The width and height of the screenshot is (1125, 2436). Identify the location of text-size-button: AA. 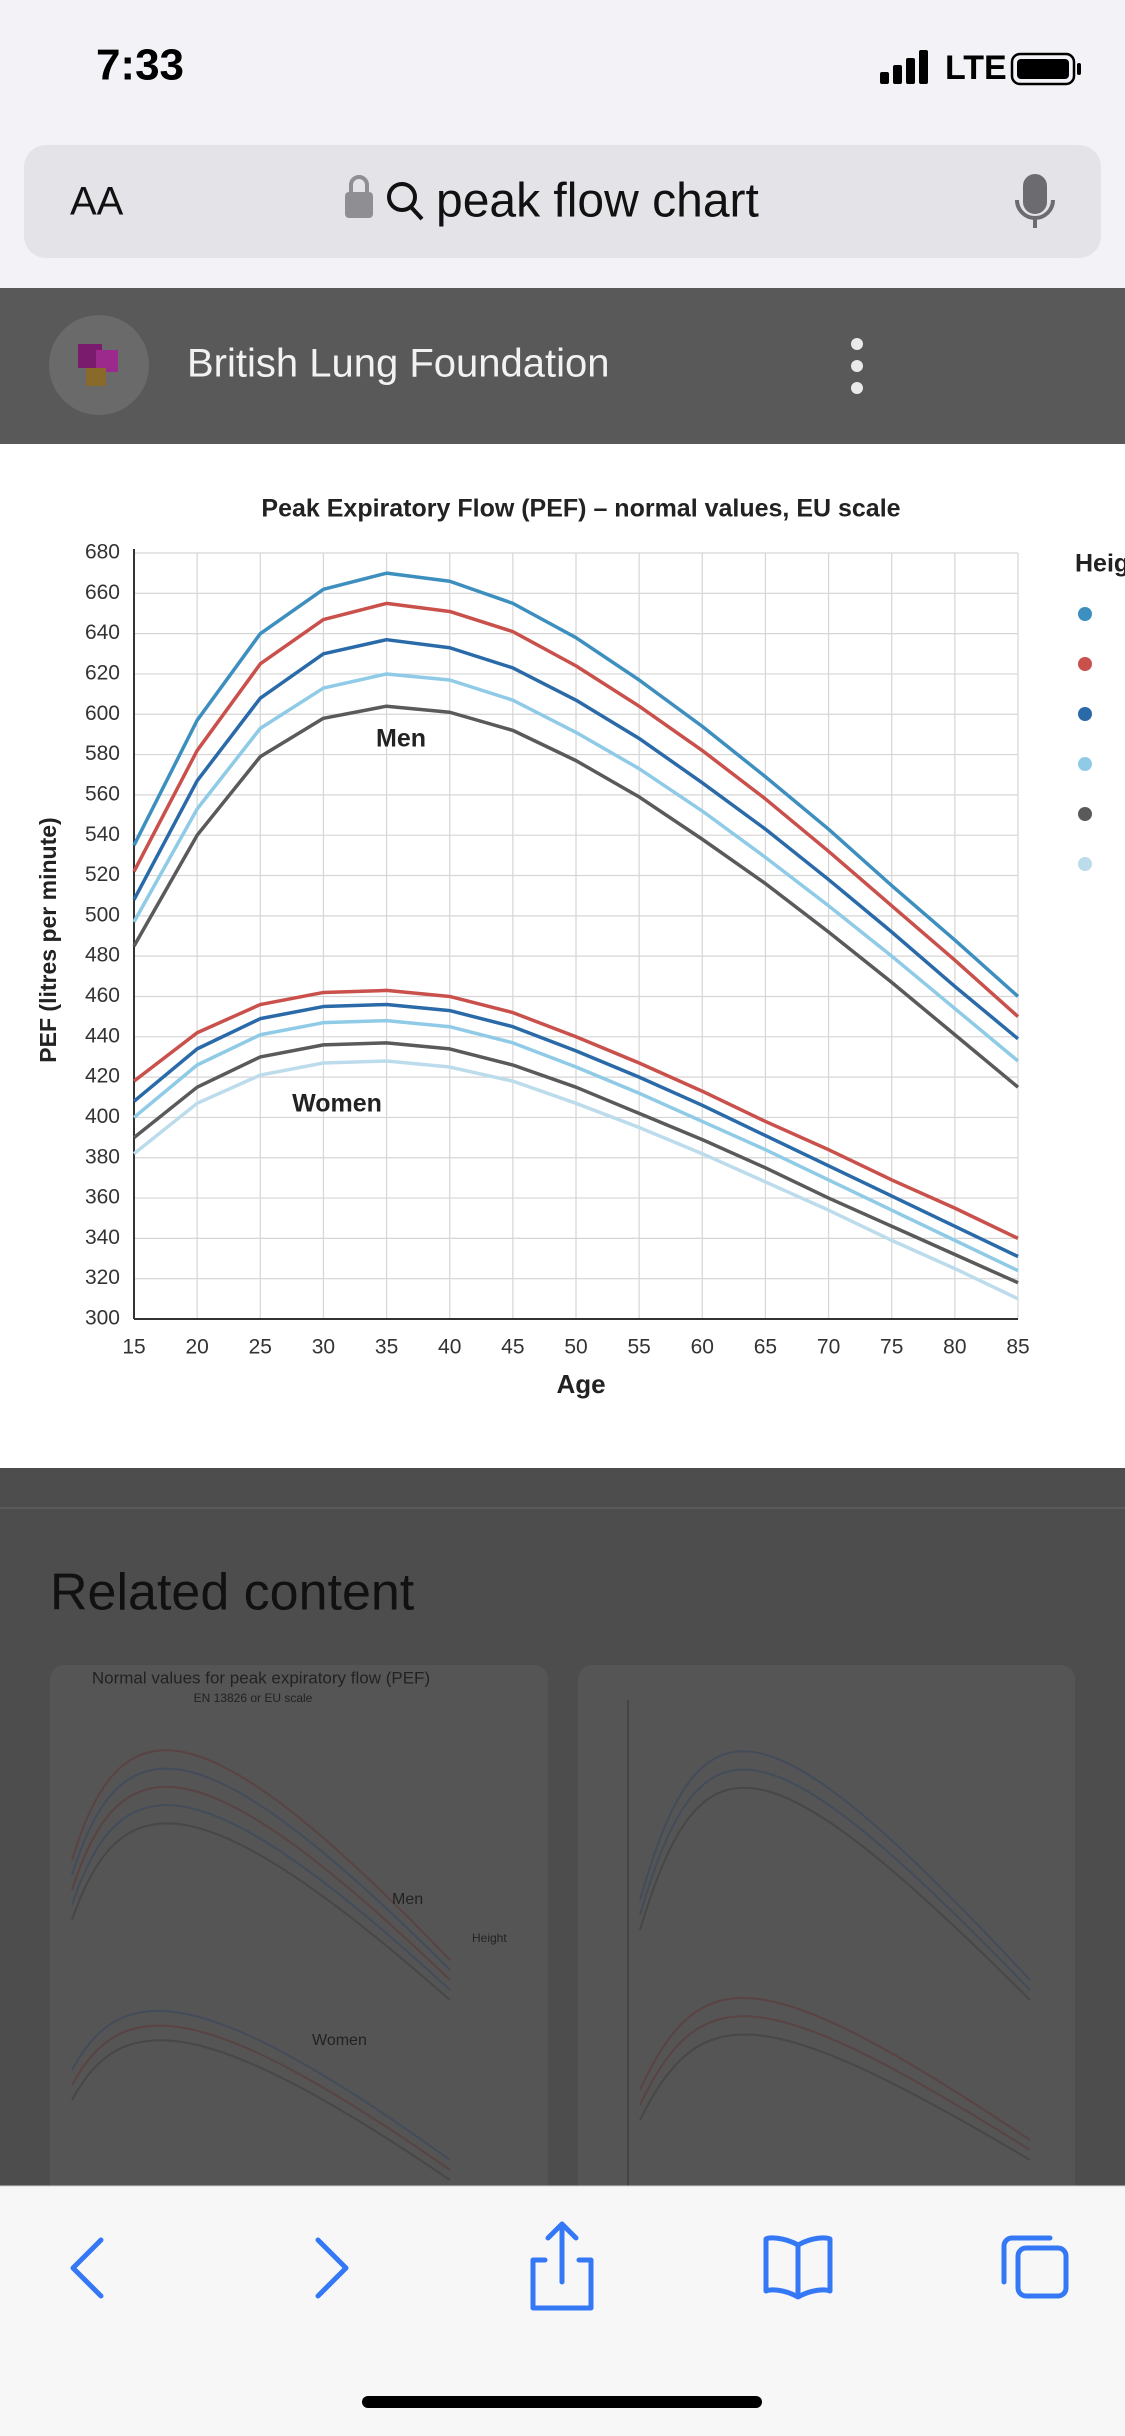
(97, 202).